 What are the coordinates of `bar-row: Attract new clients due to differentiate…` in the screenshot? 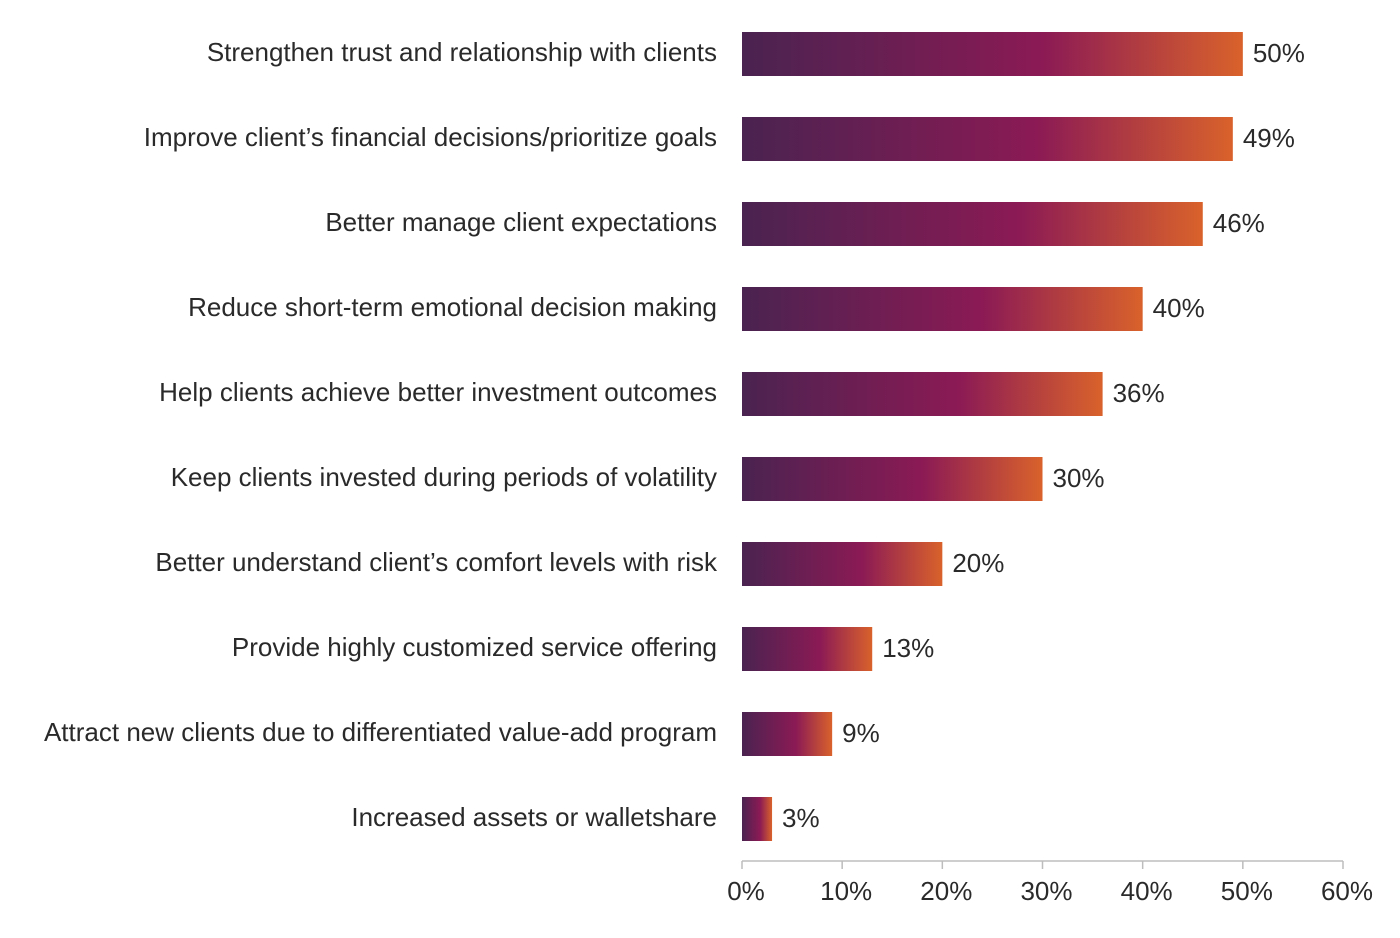 It's located at (462, 734).